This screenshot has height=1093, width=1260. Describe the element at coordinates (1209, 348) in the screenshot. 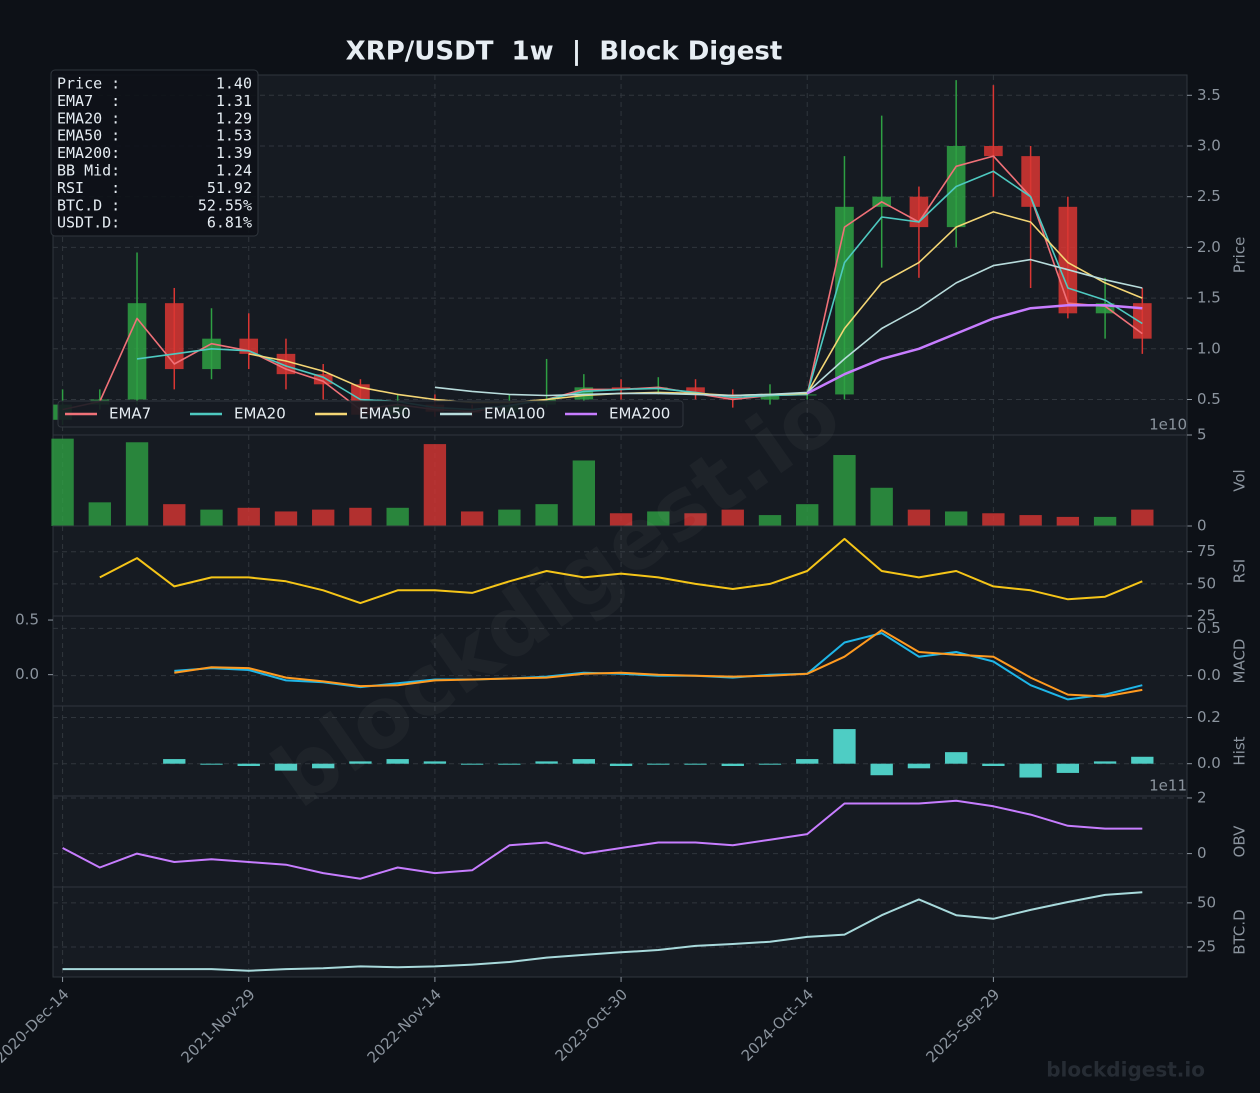

I see `y-tick-label: 1.0` at that location.